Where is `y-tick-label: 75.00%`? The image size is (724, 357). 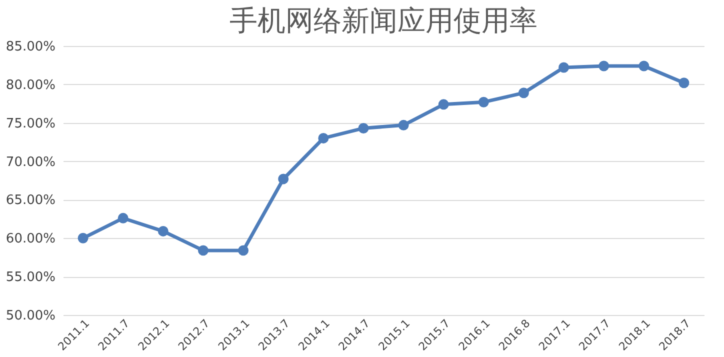 y-tick-label: 75.00% is located at coordinates (31, 124).